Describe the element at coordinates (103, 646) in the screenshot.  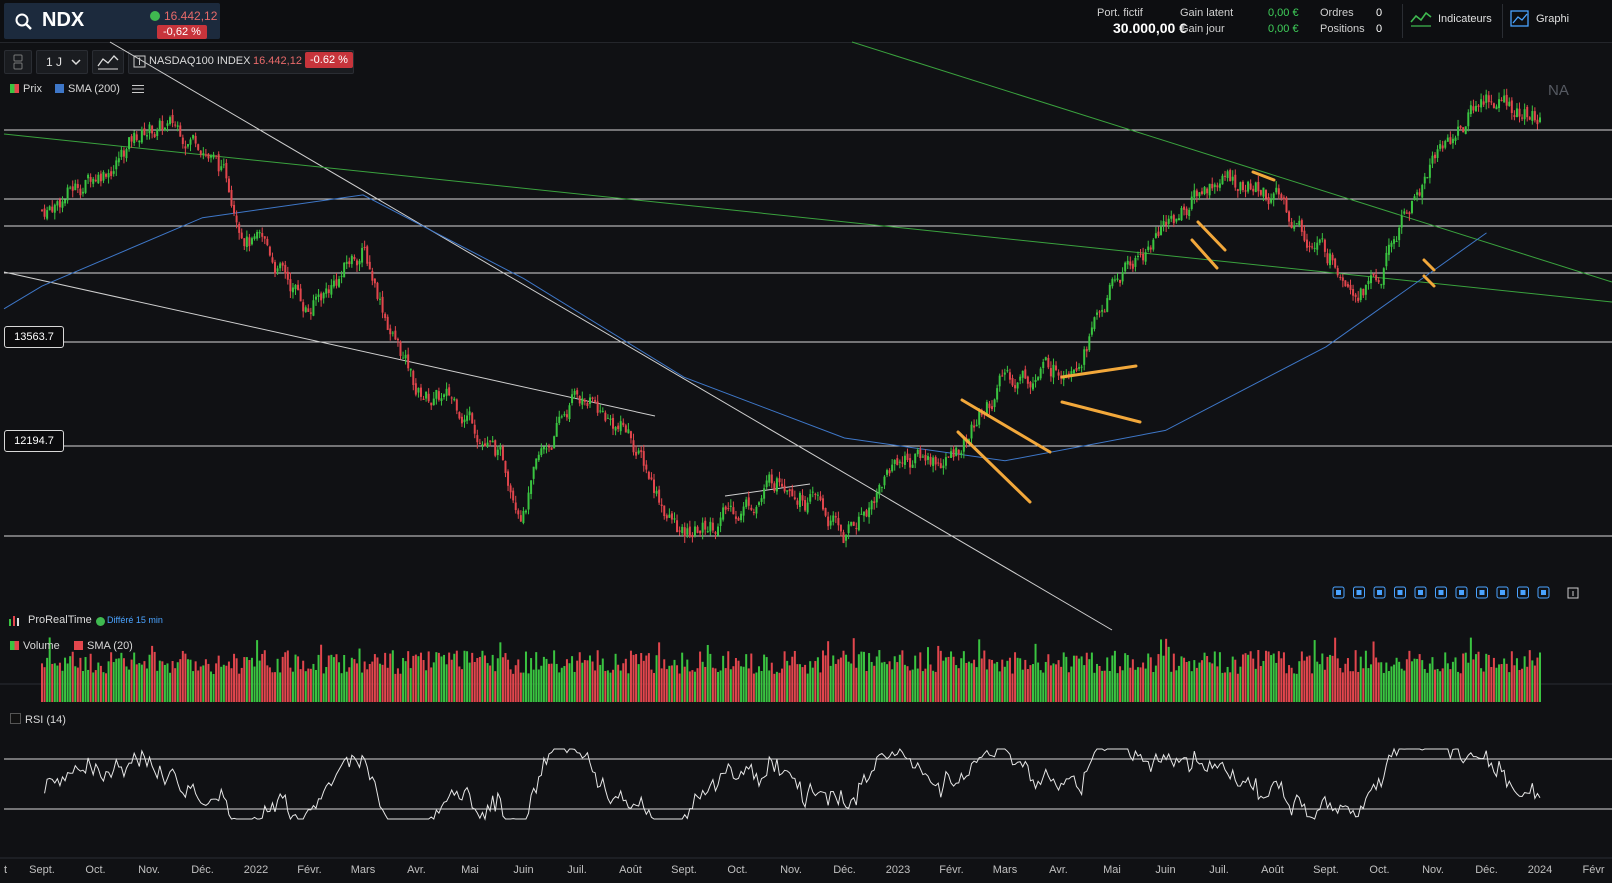
I see `sma20-legend: SMA (20)` at that location.